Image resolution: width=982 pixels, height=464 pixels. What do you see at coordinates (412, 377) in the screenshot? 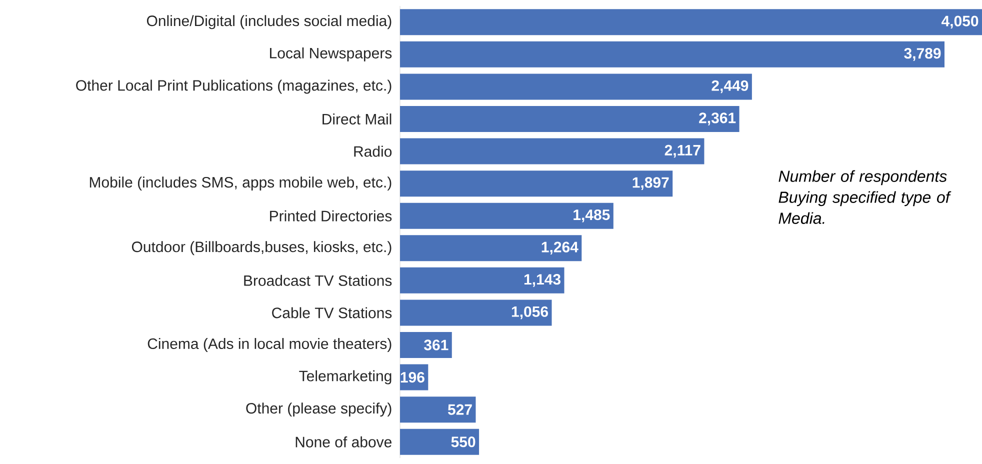
I see `data-label: 196` at bounding box center [412, 377].